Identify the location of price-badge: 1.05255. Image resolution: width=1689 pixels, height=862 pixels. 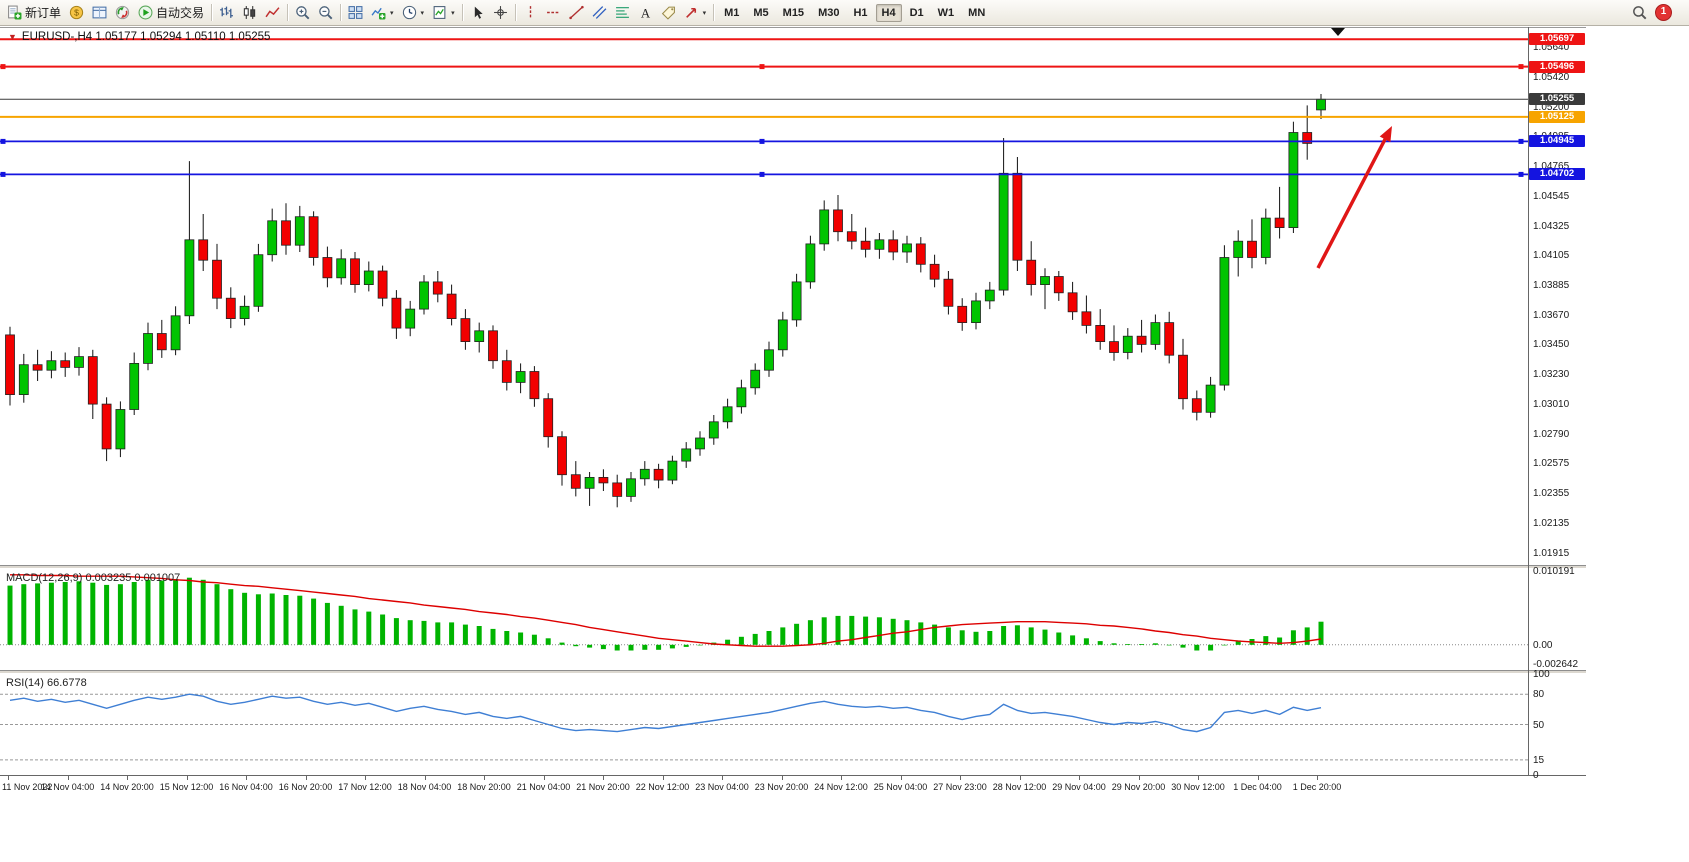
(1557, 99).